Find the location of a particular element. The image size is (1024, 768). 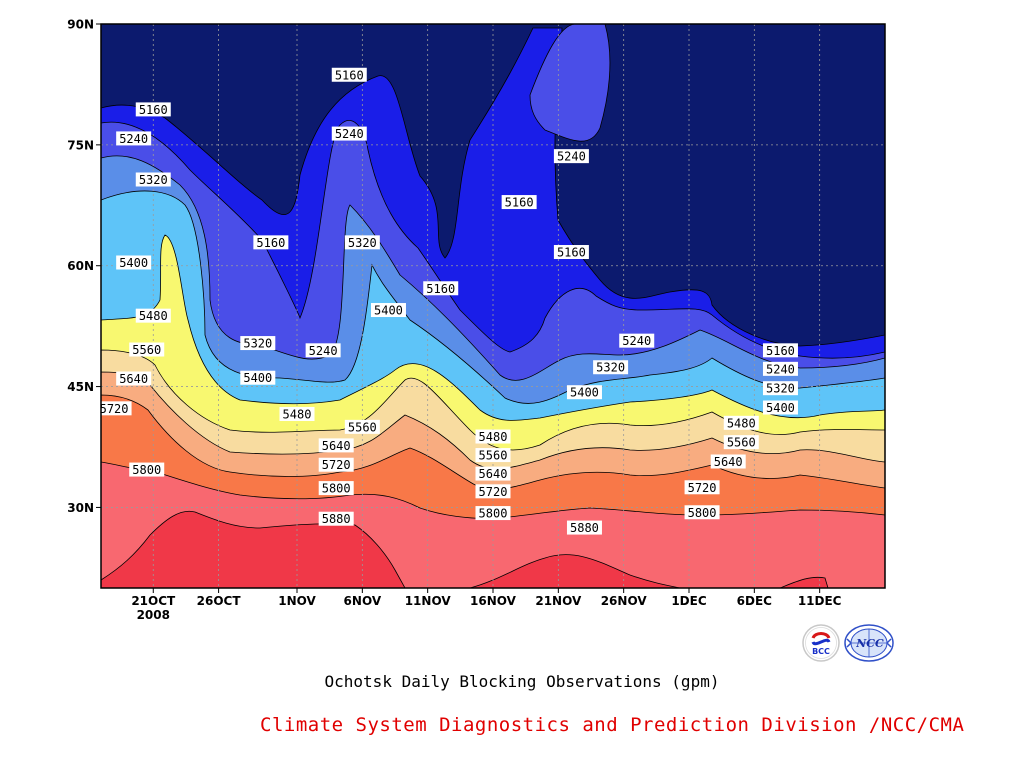

x-tick-label: 21NOV is located at coordinates (558, 601).